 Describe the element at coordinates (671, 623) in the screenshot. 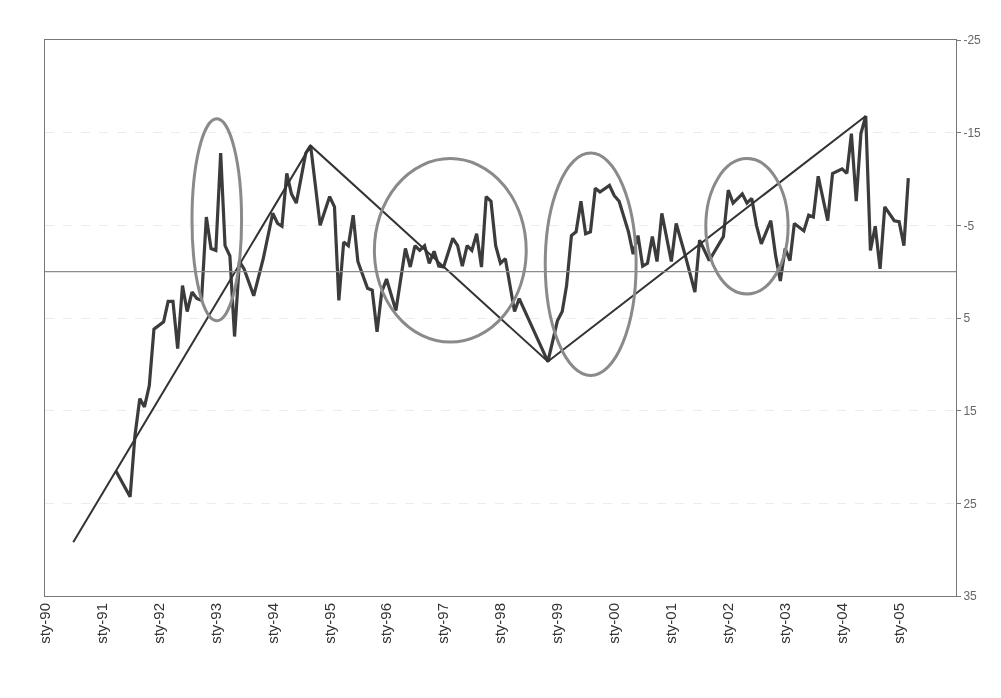

I see `x-tick-label: sty-01` at that location.